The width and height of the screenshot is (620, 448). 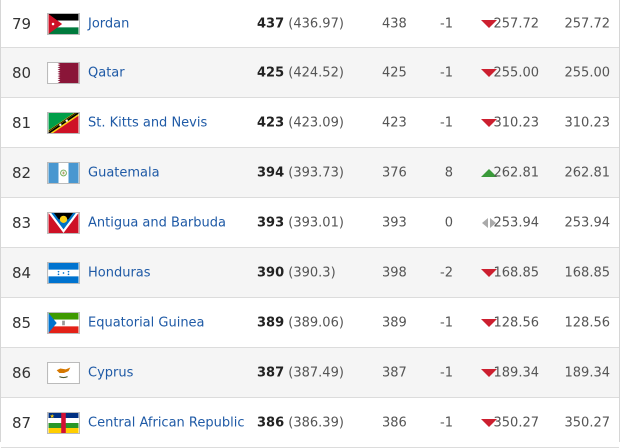 I want to click on average-points-weighted: 350.27, so click(x=587, y=422).